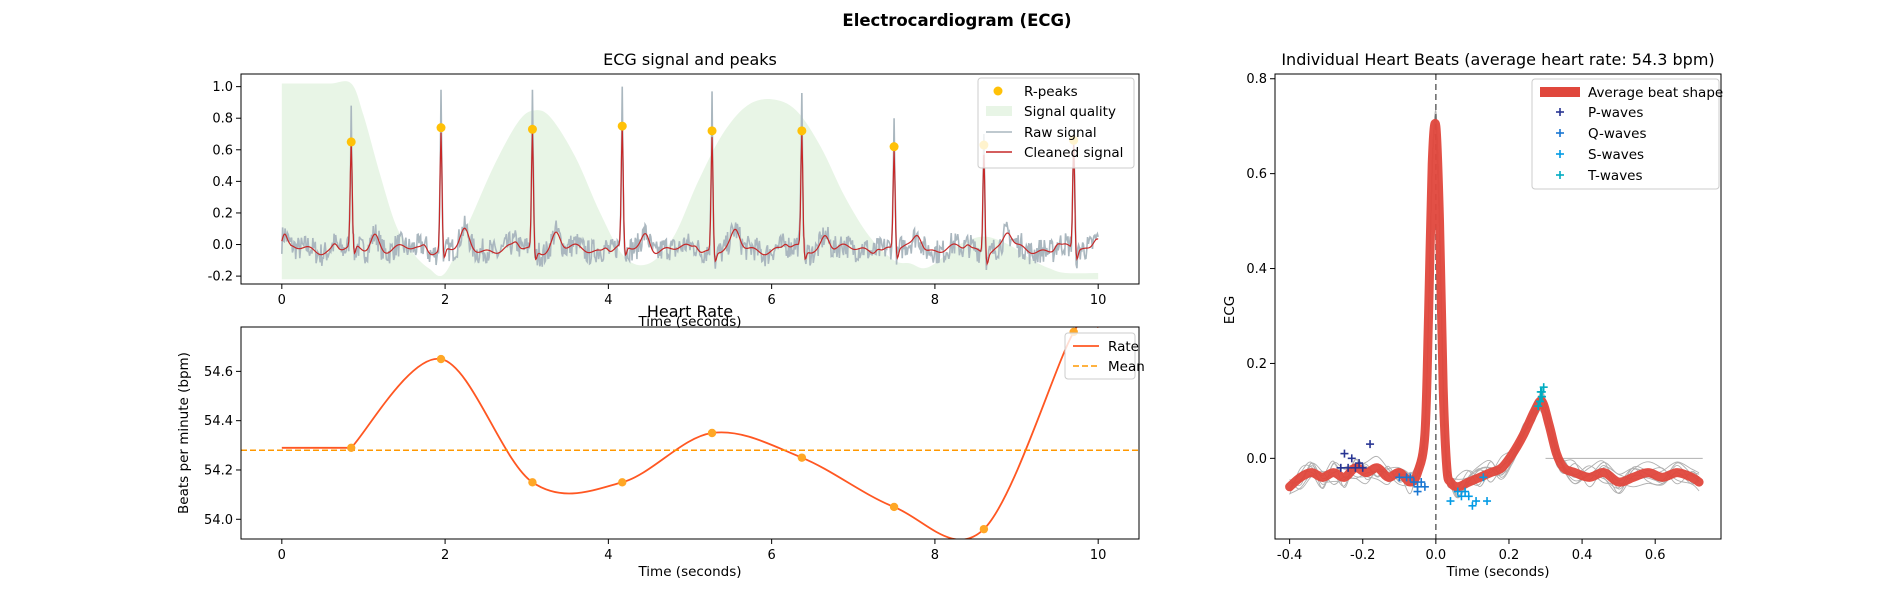 The image size is (1900, 600). Describe the element at coordinates (1126, 367) in the screenshot. I see `legend-label-mean: Mean` at that location.